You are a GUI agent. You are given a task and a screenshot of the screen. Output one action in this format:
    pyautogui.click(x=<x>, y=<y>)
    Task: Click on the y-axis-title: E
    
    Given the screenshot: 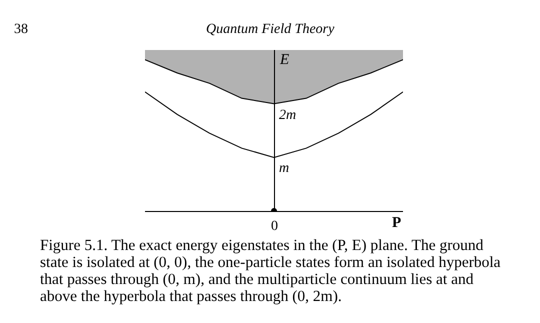 What is the action you would take?
    pyautogui.click(x=284, y=60)
    